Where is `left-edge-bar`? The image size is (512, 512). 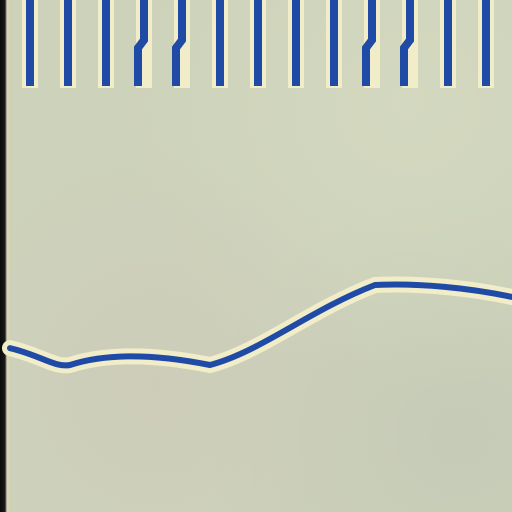 left-edge-bar is located at coordinates (6, 256).